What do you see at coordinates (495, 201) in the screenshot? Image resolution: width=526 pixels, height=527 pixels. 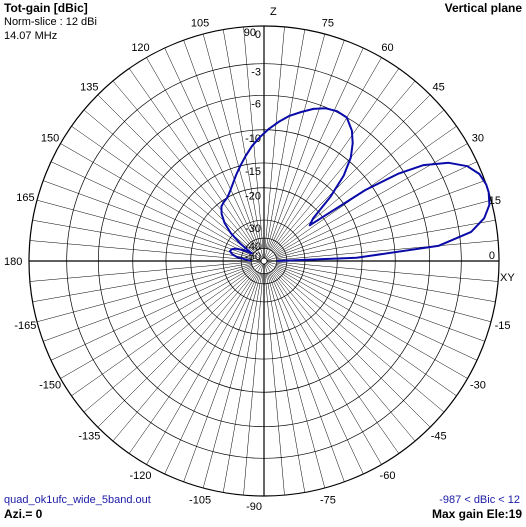 I see `angle-label: 15` at bounding box center [495, 201].